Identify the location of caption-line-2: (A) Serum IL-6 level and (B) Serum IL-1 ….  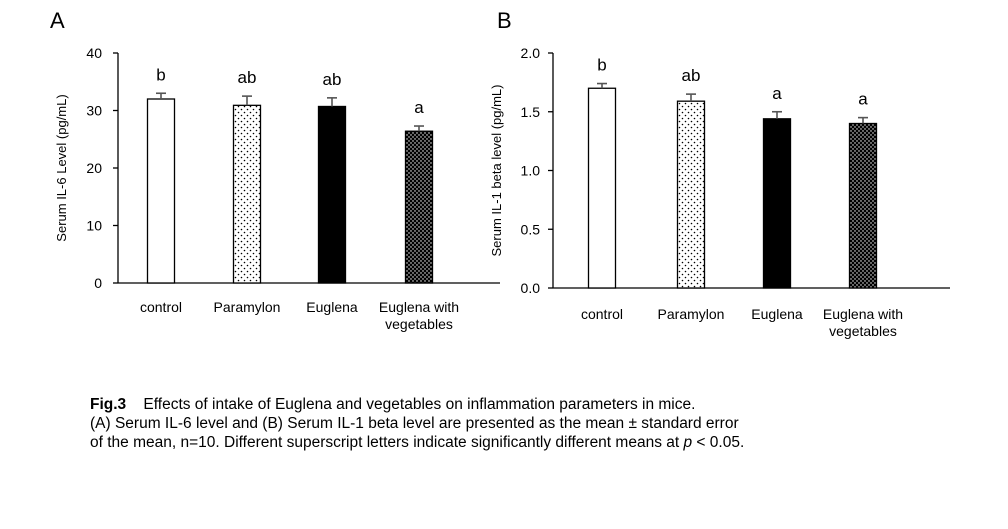
(414, 423).